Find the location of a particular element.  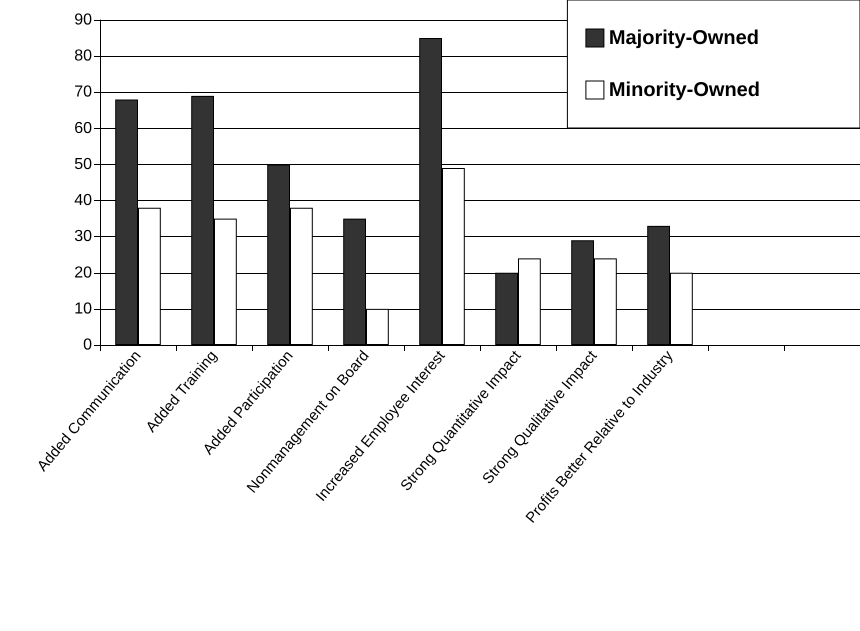

y-tick-label: 20 is located at coordinates (83, 273).